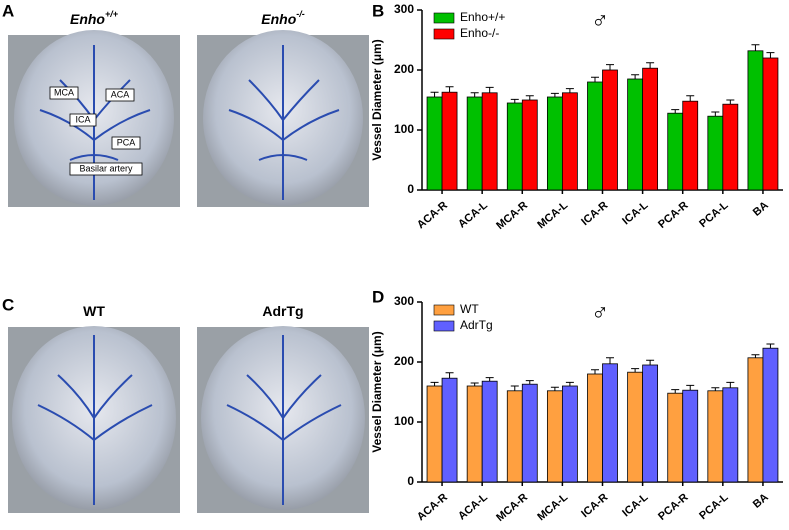 Image resolution: width=789 pixels, height=530 pixels. What do you see at coordinates (8, 10) in the screenshot?
I see `panel-label: A` at bounding box center [8, 10].